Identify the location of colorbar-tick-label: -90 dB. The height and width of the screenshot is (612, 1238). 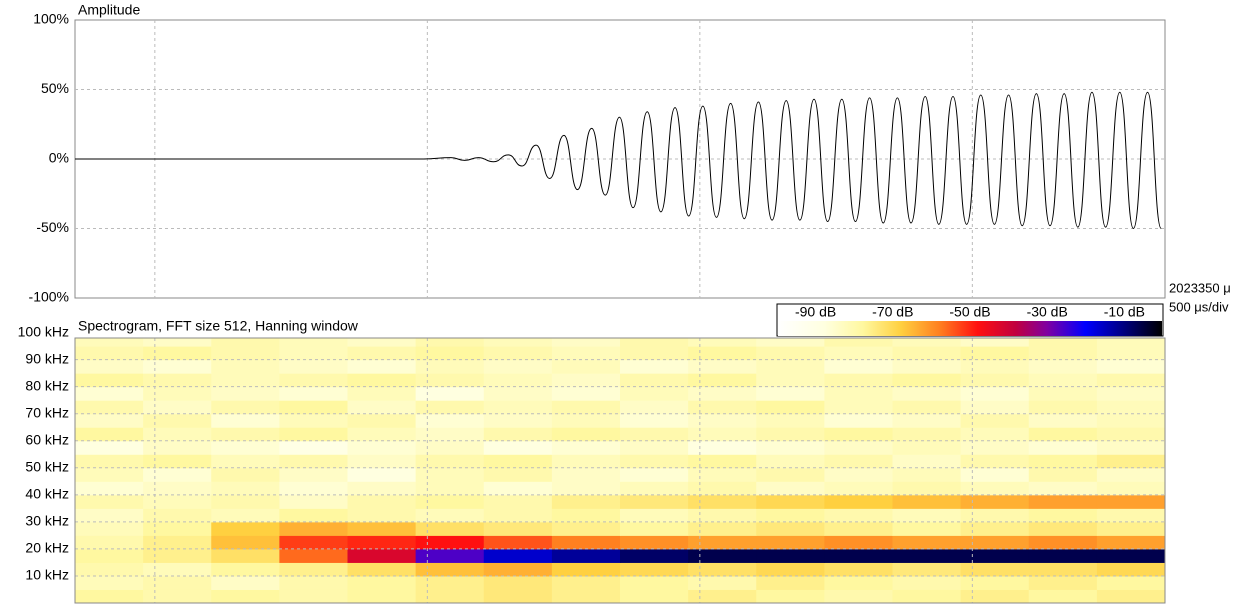
(815, 312).